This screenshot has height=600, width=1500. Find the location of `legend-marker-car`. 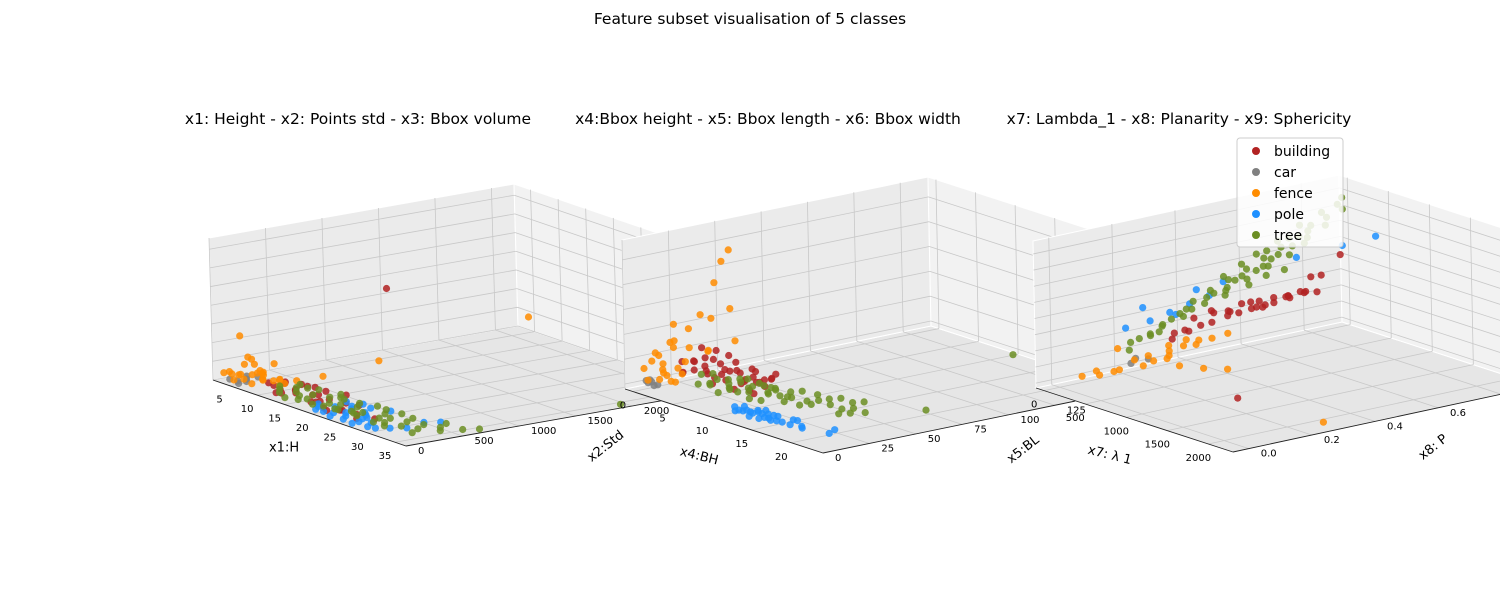

legend-marker-car is located at coordinates (1256, 172).